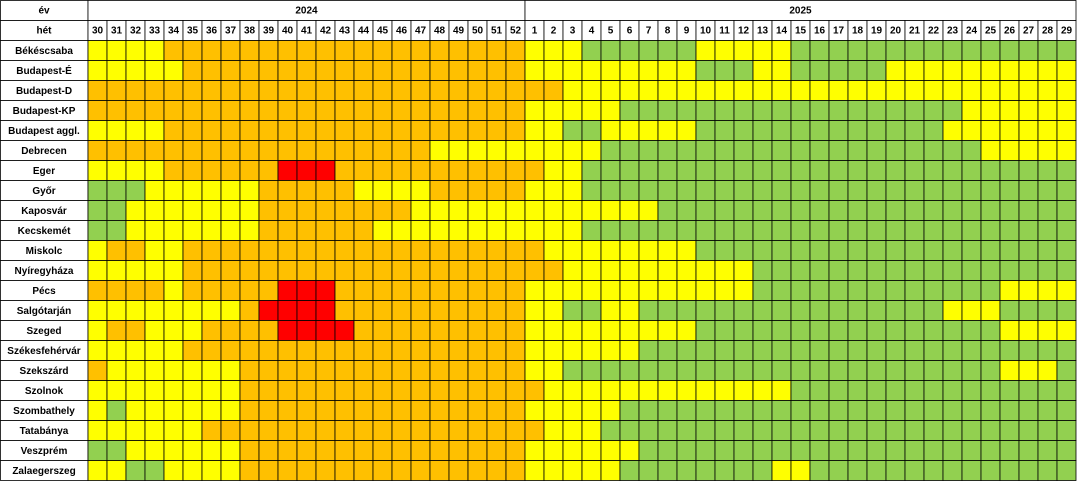 The width and height of the screenshot is (1077, 482). Describe the element at coordinates (421, 31) in the screenshot. I see `week: 47` at that location.